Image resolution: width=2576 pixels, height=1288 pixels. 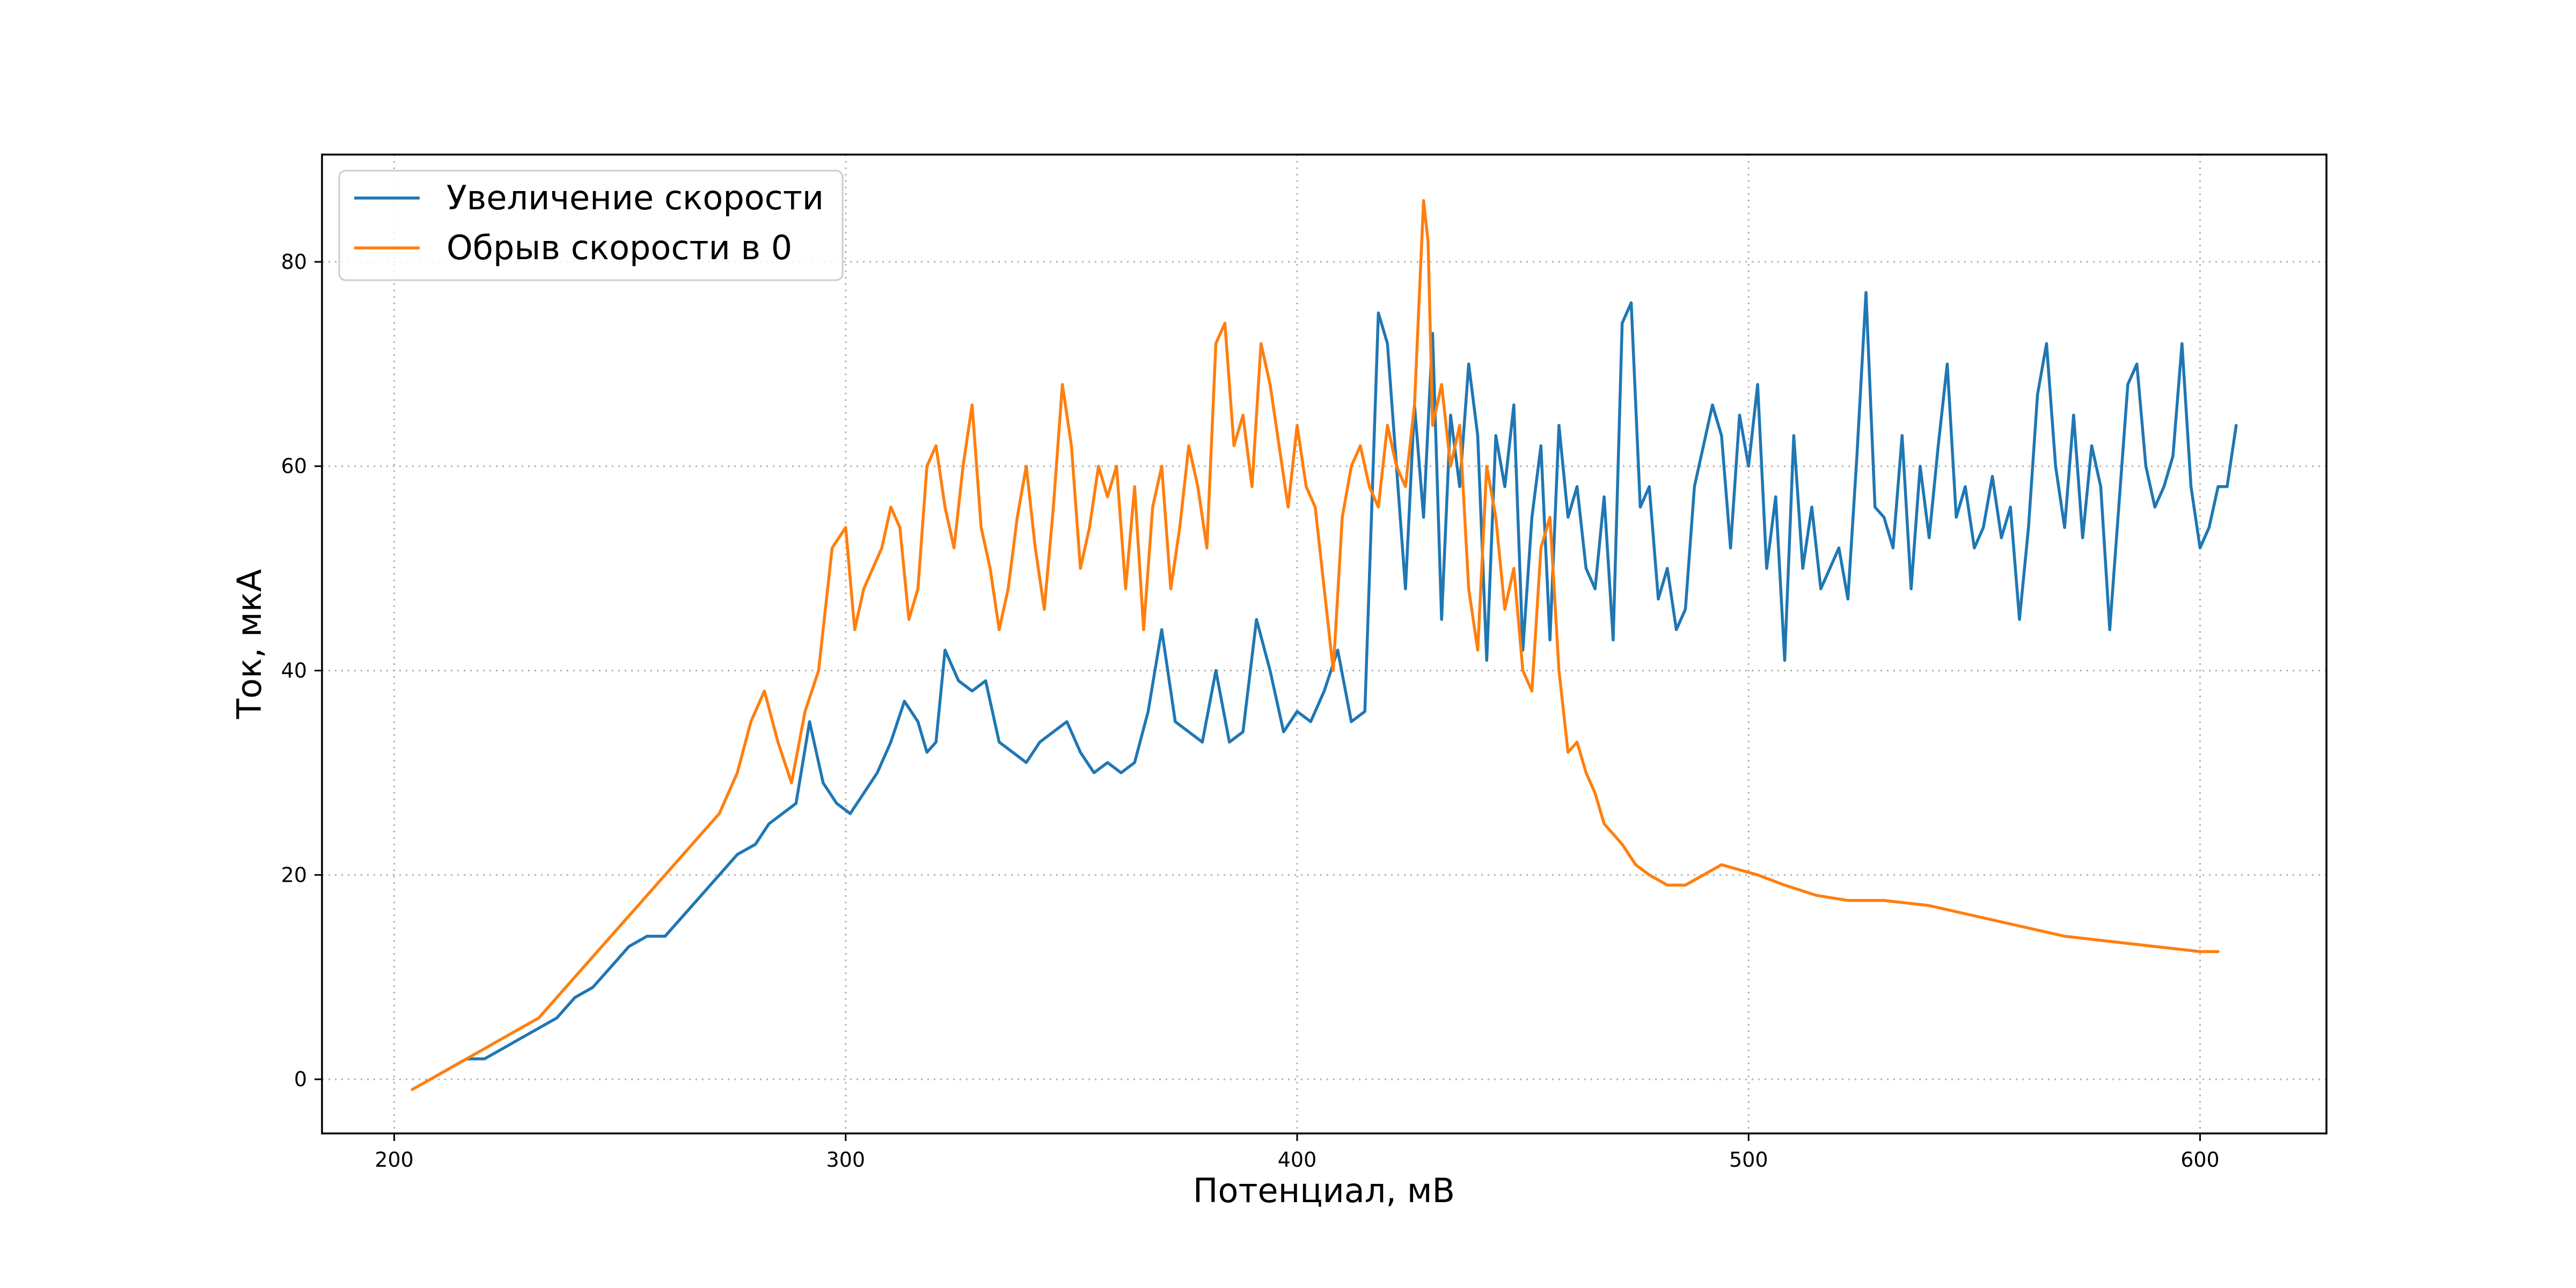 I want to click on x-tick-label: 600, so click(x=2200, y=1160).